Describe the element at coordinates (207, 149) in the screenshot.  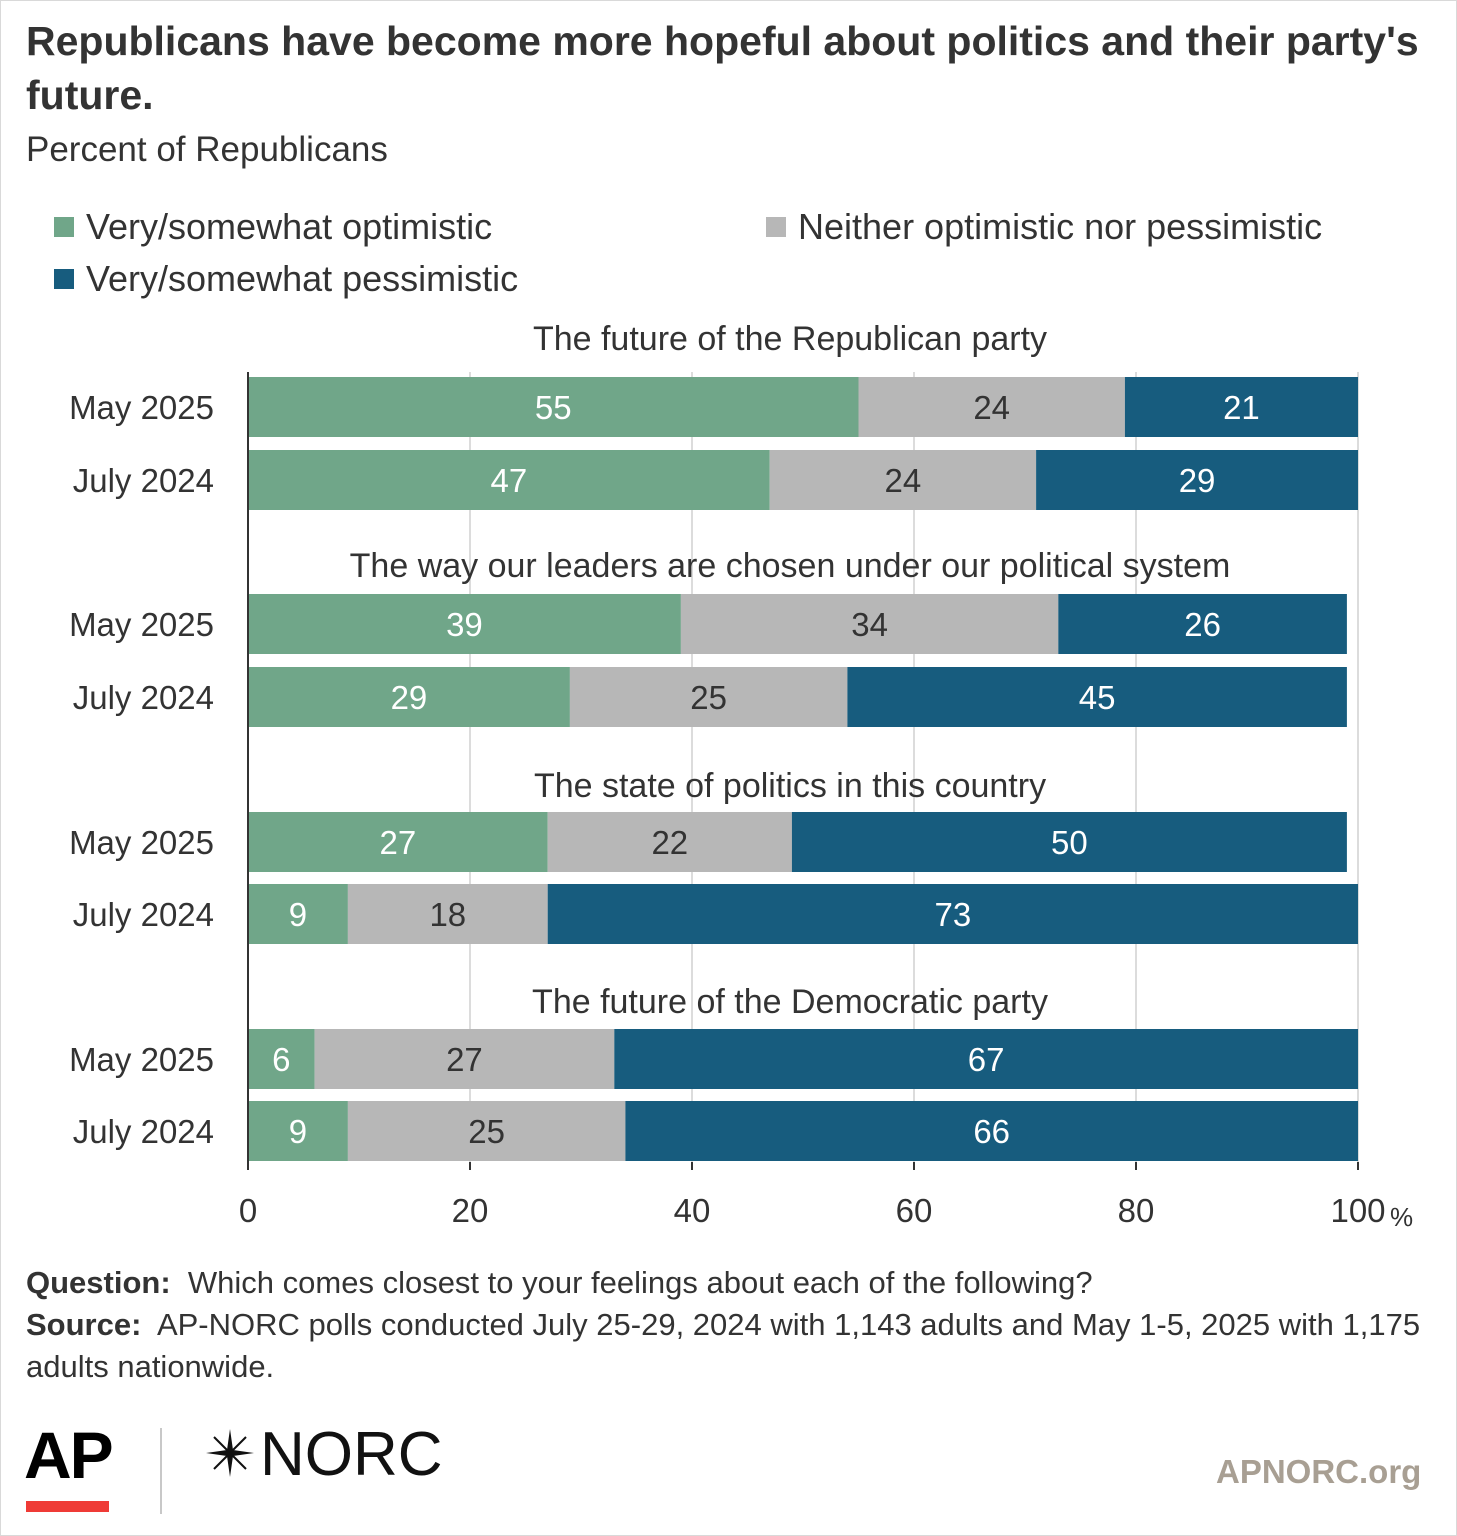
I see `chart-subtitle: Percent of Republicans` at that location.